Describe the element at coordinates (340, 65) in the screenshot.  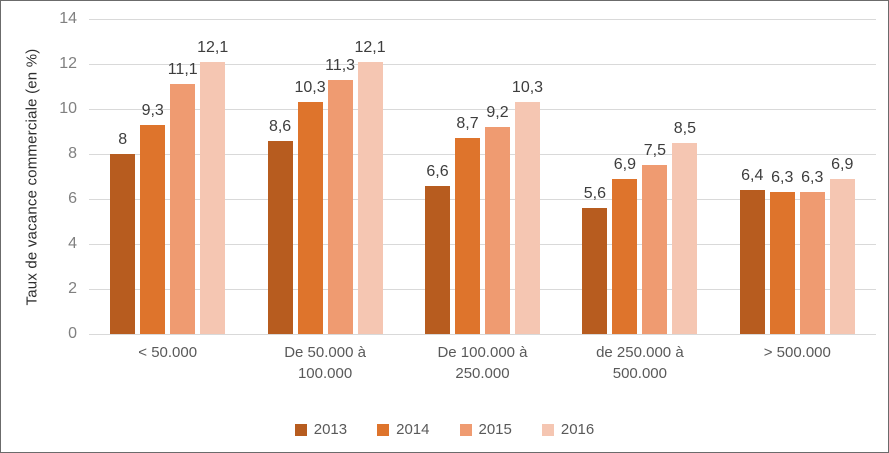
I see `data-label: 11,3` at that location.